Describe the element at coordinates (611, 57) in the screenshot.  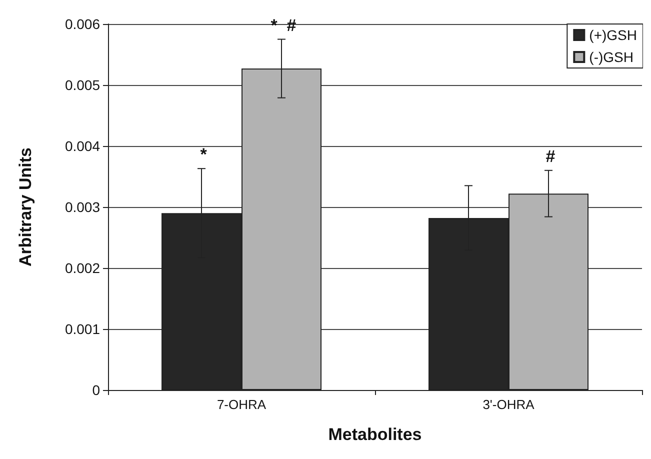
I see `legend-label: (-)GSH` at that location.